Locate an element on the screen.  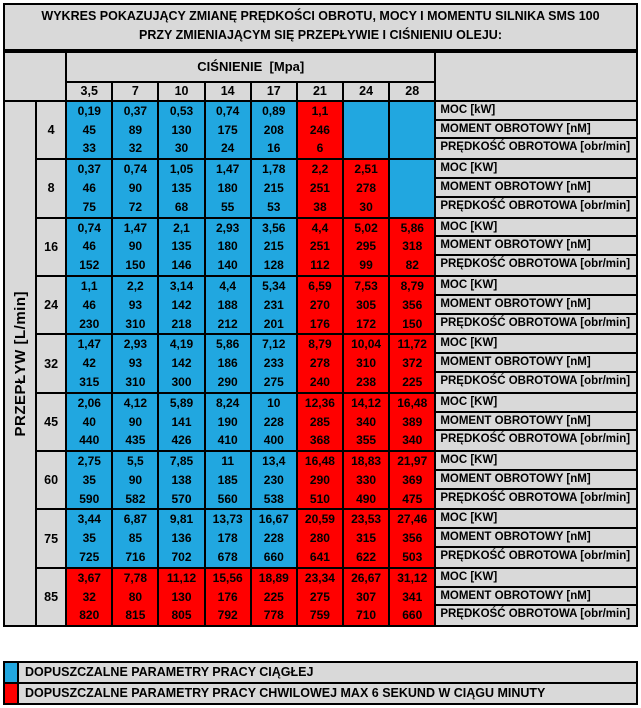
torque-value: 230 is located at coordinates (273, 479).